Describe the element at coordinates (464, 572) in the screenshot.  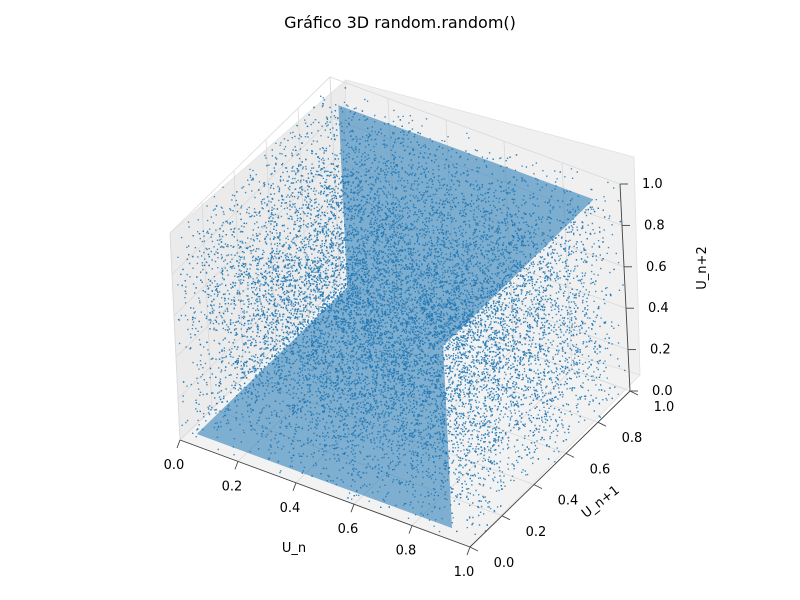
I see `x-tick-label: 1.0` at that location.